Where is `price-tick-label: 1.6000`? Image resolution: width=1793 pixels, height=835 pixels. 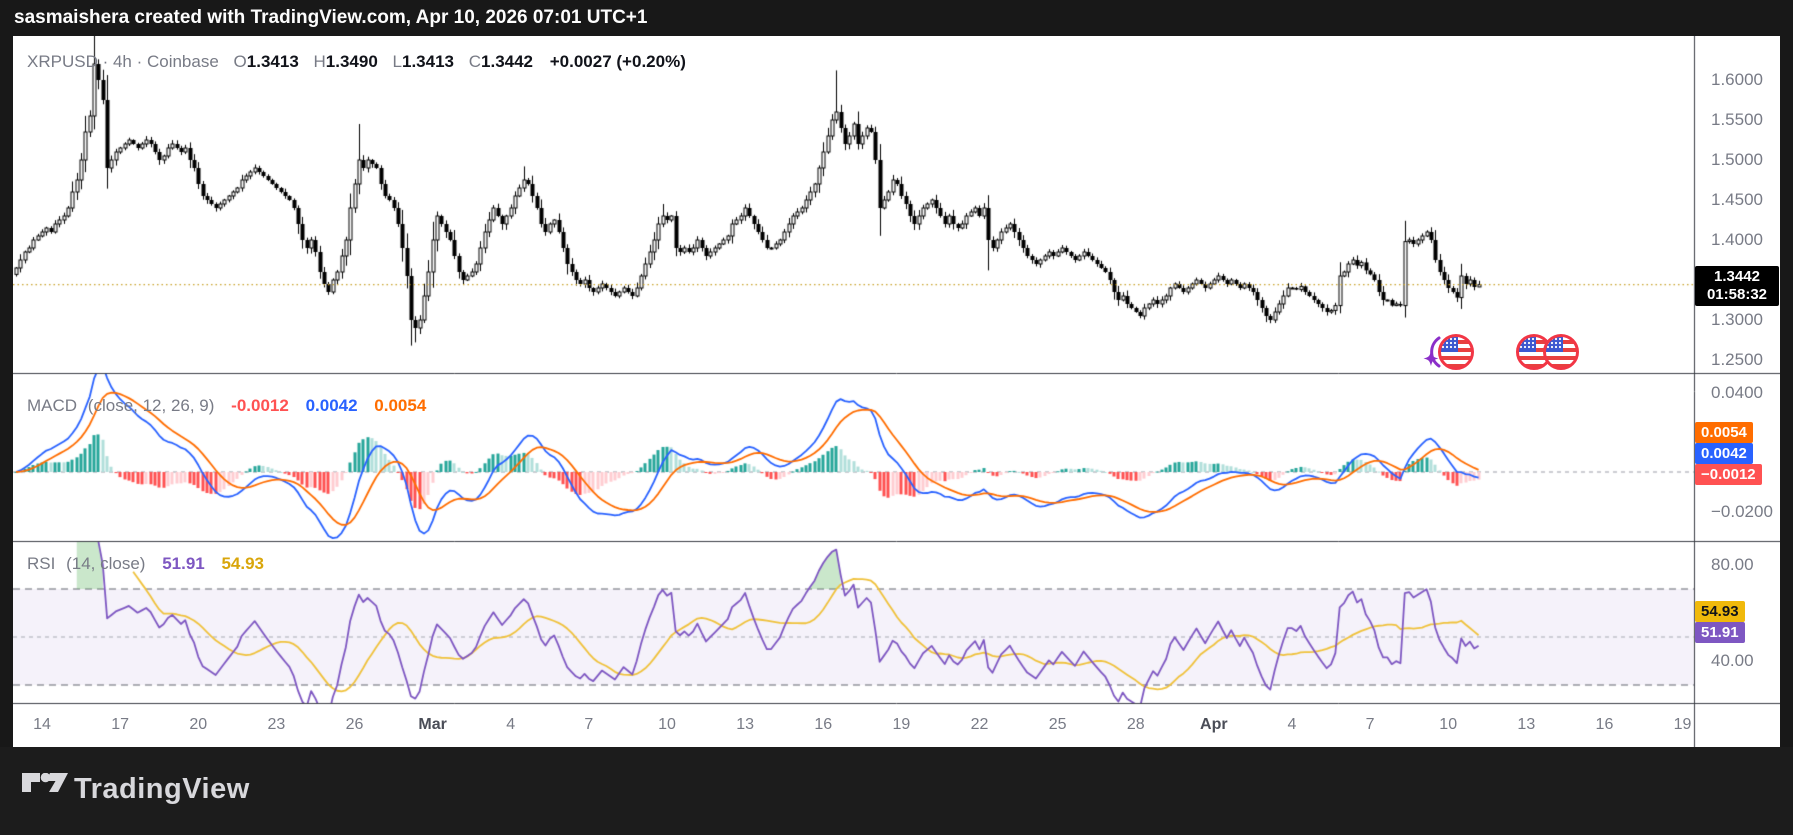 price-tick-label: 1.6000 is located at coordinates (1737, 79).